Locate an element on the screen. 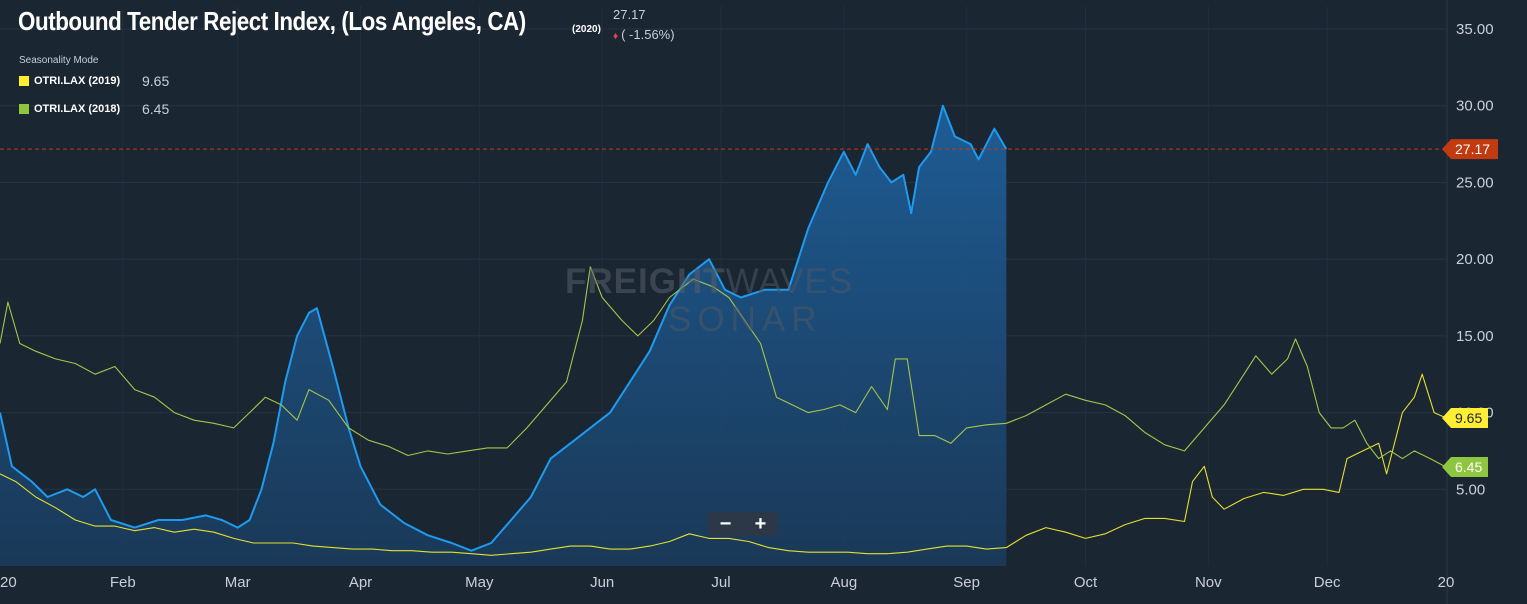  down-arrow-icon: ♦ is located at coordinates (616, 36).